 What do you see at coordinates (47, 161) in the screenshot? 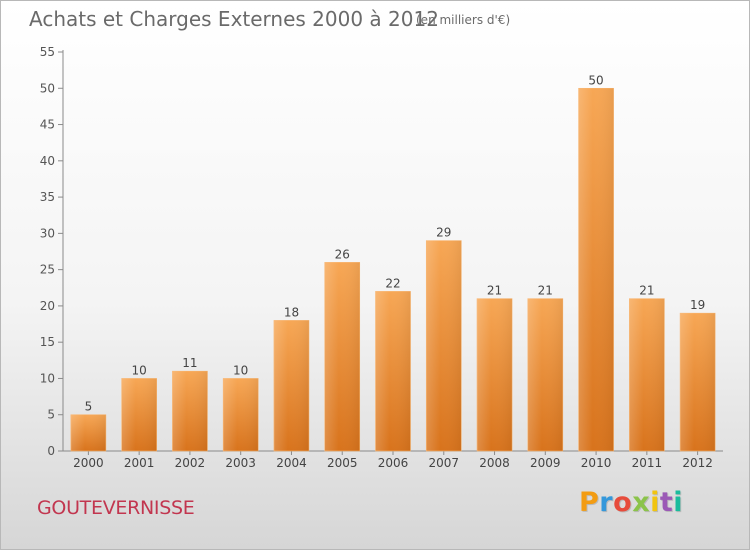
I see `y-tick-label: 40` at bounding box center [47, 161].